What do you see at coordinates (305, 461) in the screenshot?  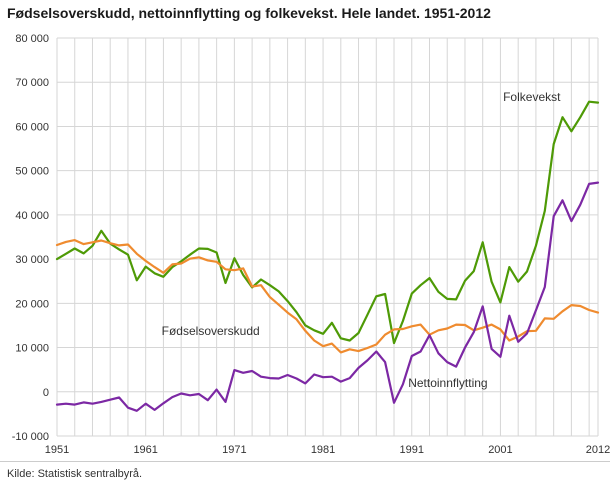 I see `footer-divider` at bounding box center [305, 461].